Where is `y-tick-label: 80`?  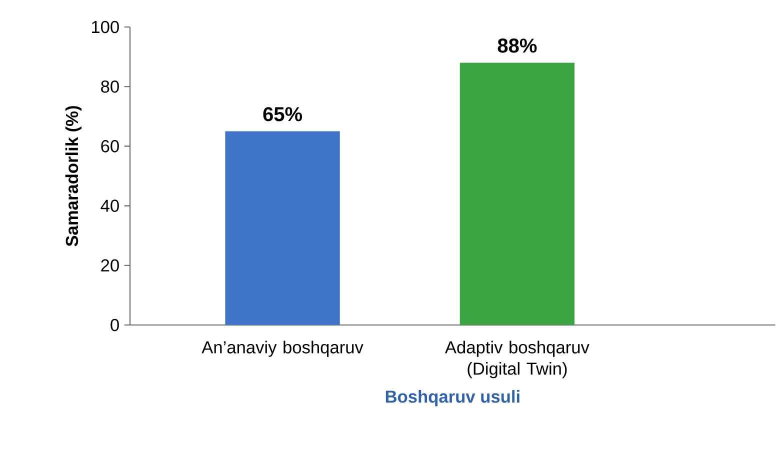
y-tick-label: 80 is located at coordinates (110, 86).